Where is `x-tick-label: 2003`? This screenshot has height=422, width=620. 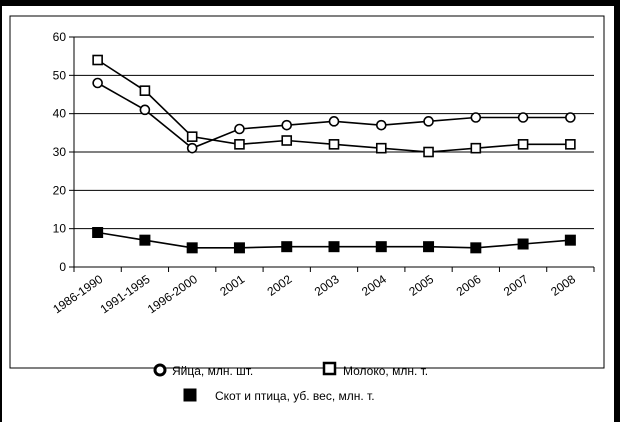
x-tick-label: 2003 is located at coordinates (327, 285).